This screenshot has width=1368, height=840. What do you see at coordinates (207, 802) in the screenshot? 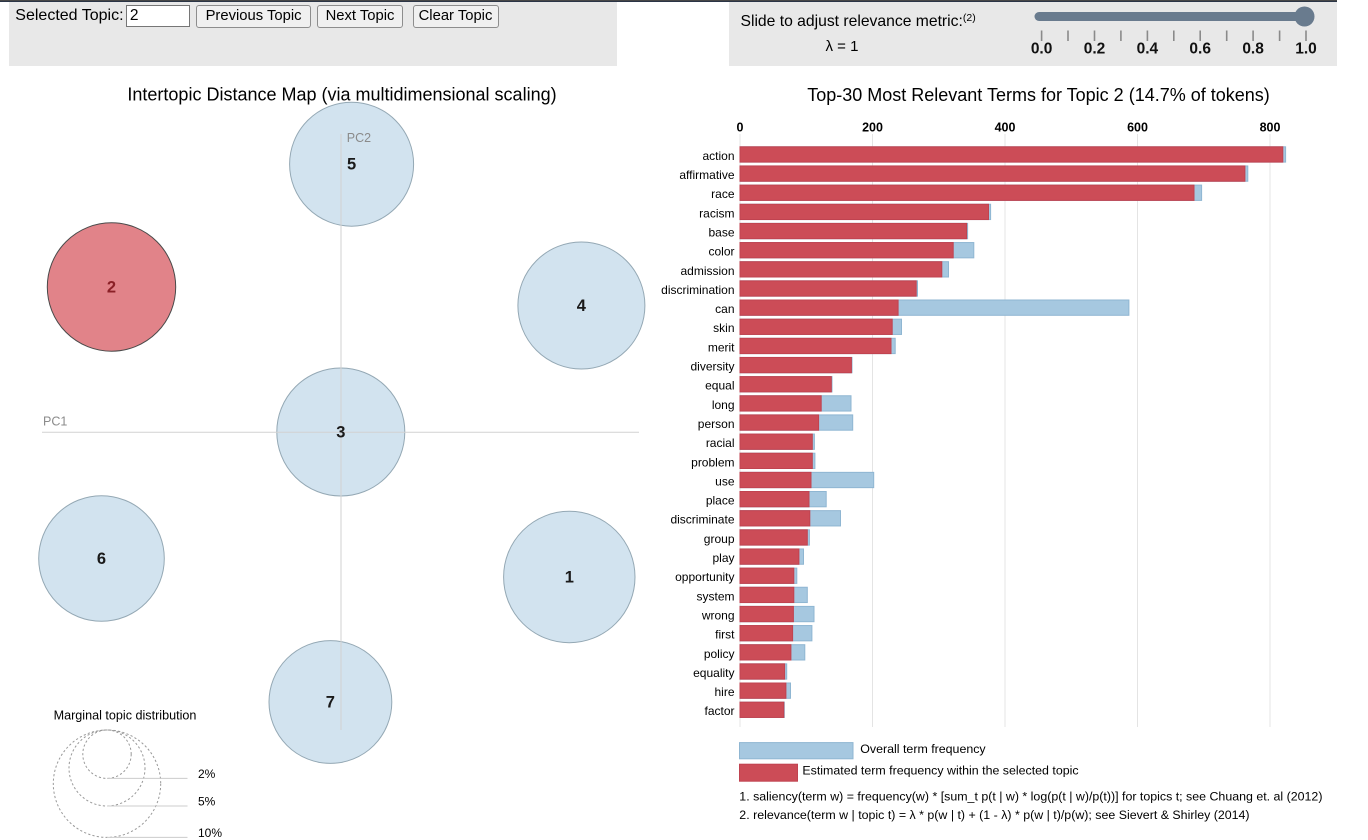
I see `svg-text: 5%` at bounding box center [207, 802].